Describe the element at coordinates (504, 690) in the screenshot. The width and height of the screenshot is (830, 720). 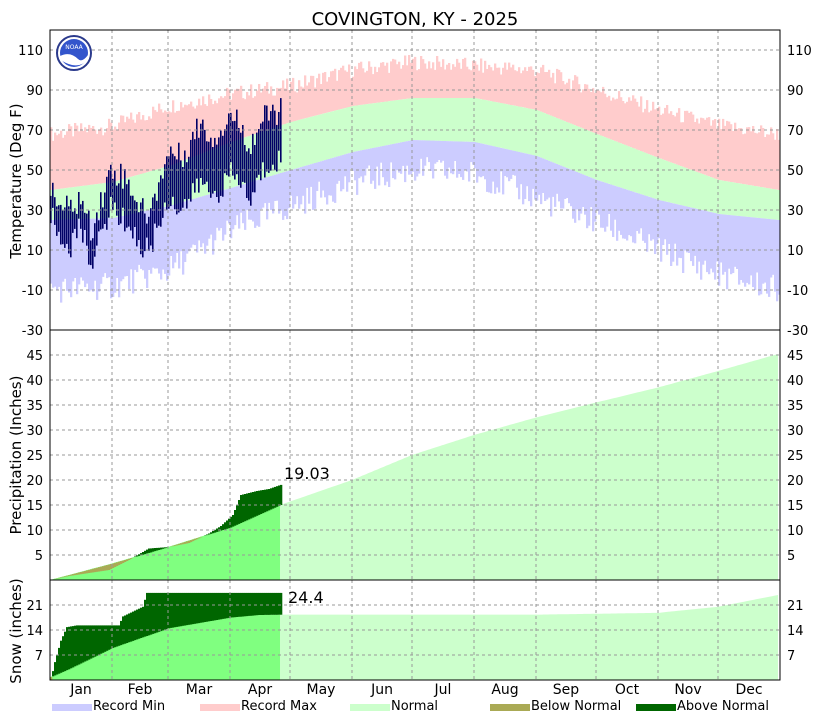
I see `month-label-aug: Aug` at that location.